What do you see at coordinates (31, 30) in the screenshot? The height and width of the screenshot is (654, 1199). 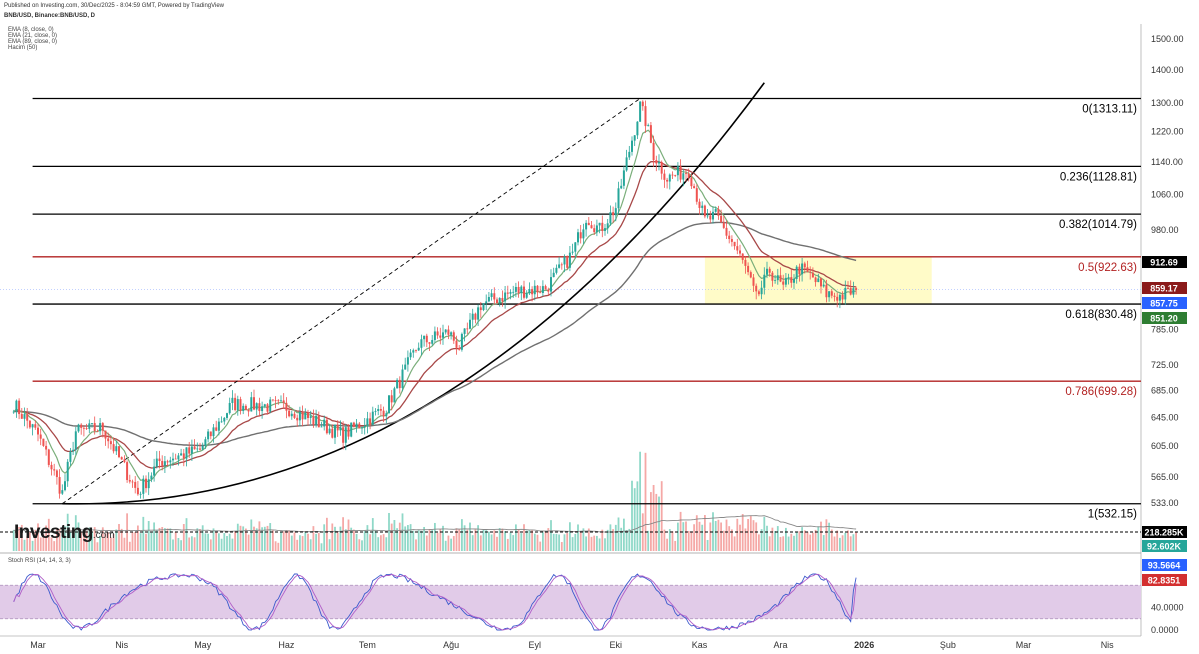 I see `indicator-ema8: EMA (8, close, 0)` at bounding box center [31, 30].